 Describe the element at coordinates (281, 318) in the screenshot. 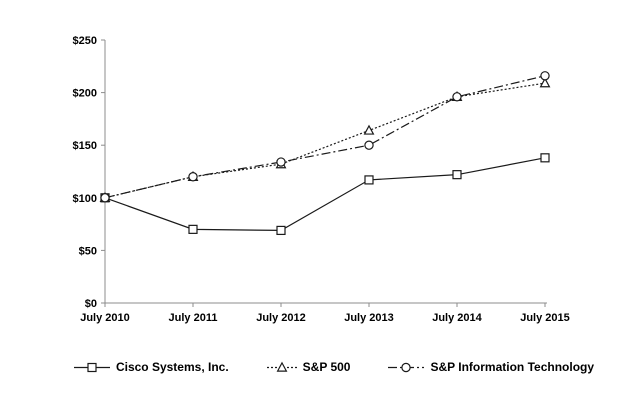

I see `x-axis-tick-label: July 2012` at that location.